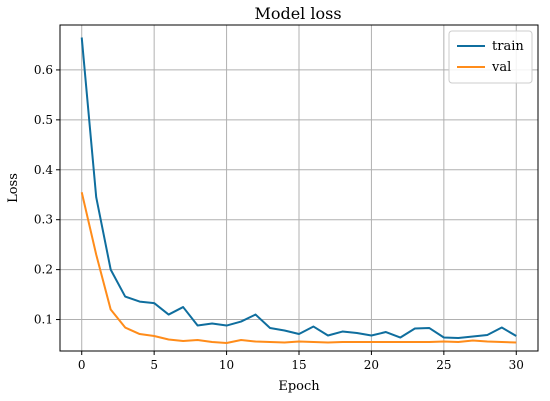 The image size is (550, 401). What do you see at coordinates (298, 365) in the screenshot?
I see `x-tick-label: 15` at bounding box center [298, 365].